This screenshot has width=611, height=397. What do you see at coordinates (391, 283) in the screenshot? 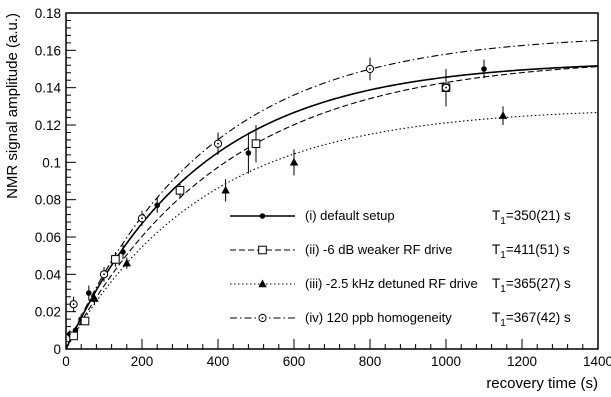
I see `legend-label: (iii) -2.5 kHz detuned RF drive` at bounding box center [391, 283].